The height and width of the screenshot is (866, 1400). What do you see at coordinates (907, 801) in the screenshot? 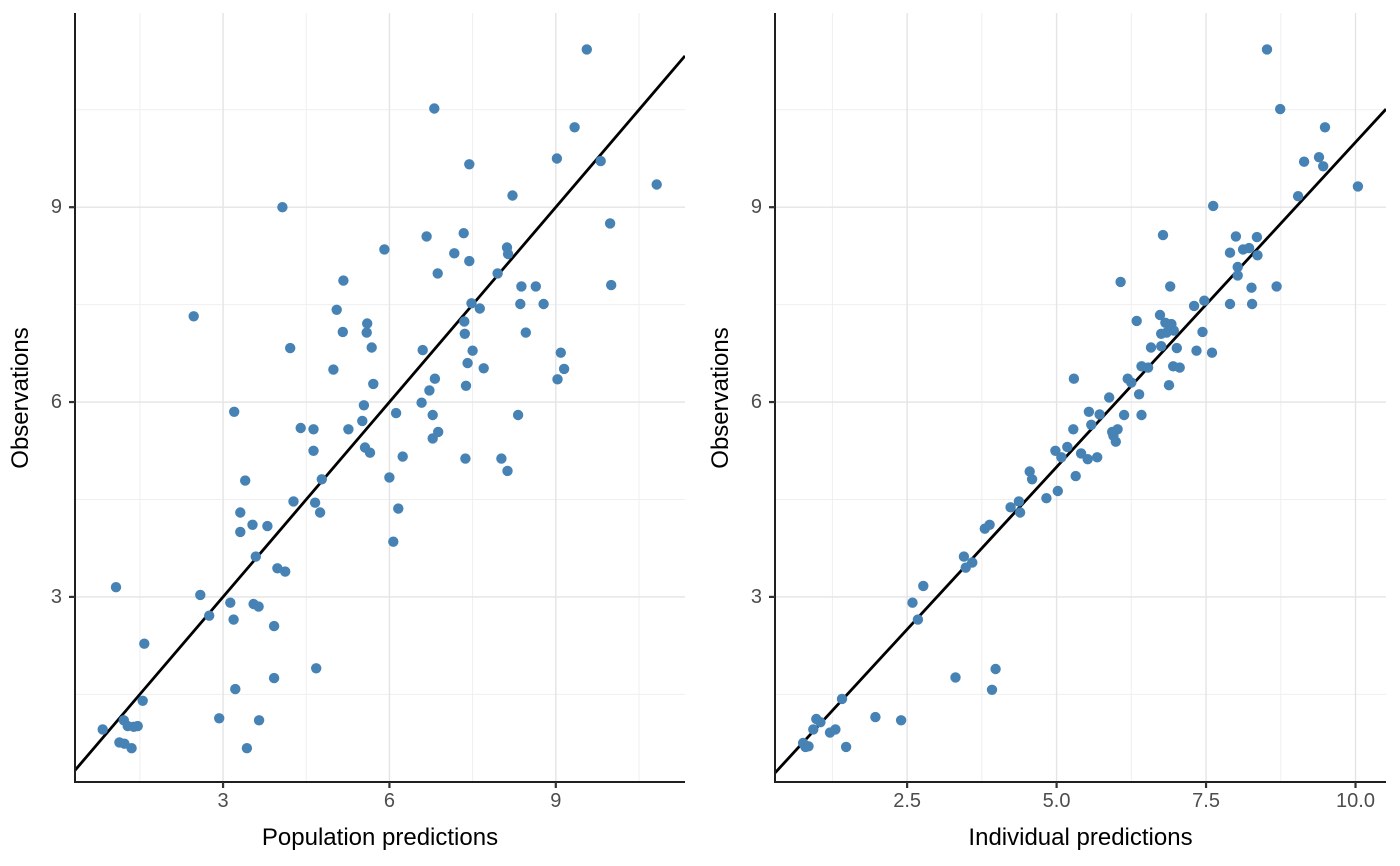
I see `x-tick-label: 2.5` at bounding box center [907, 801].